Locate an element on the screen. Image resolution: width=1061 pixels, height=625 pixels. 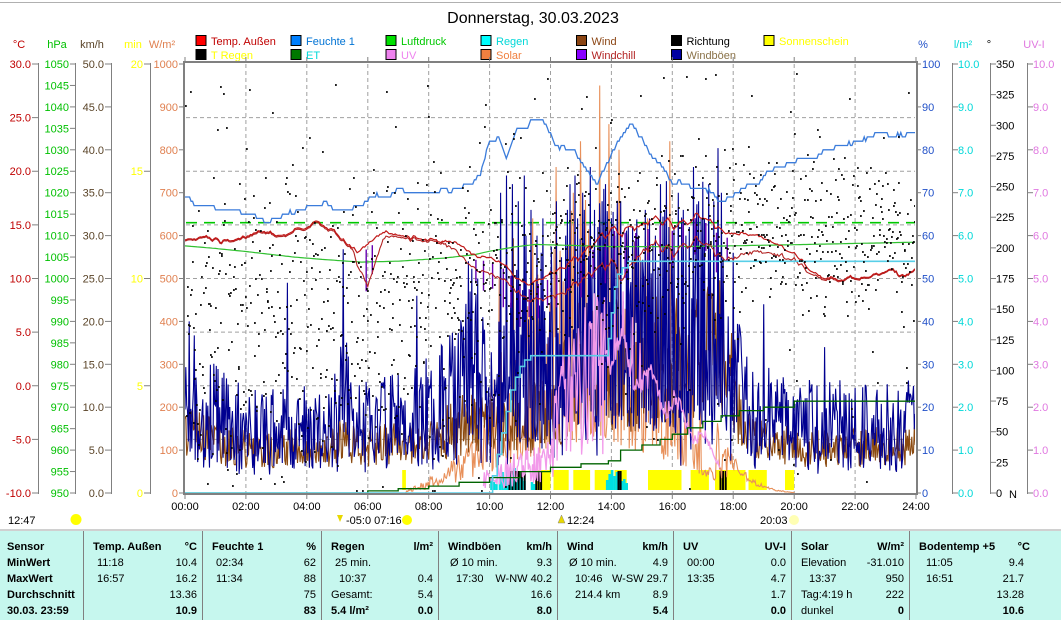
svg-text: Sonnenschein is located at coordinates (814, 42).